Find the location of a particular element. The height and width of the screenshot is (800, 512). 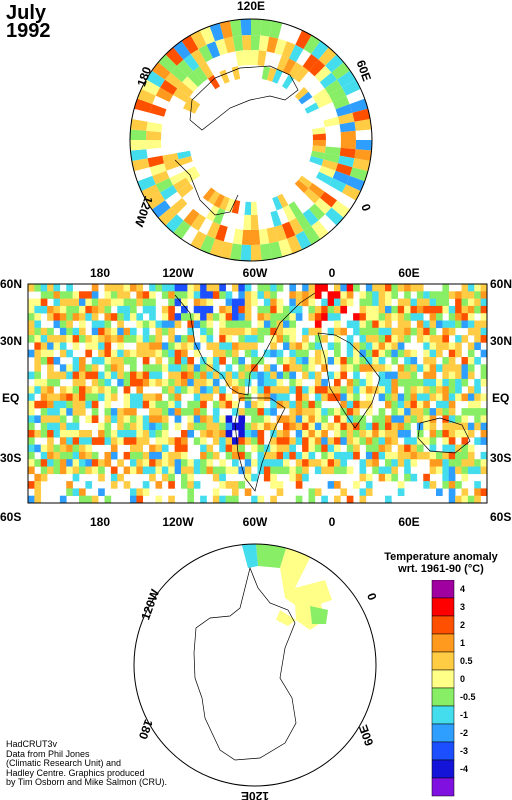

wm-lat-left-2: EQ is located at coordinates (10, 398).